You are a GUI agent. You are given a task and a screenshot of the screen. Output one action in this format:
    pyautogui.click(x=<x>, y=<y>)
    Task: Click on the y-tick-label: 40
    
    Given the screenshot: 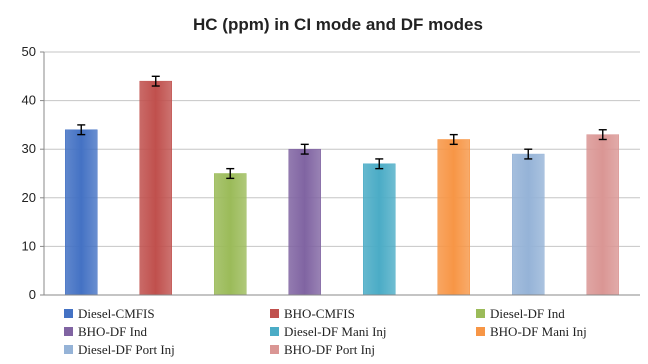 What is the action you would take?
    pyautogui.click(x=29, y=100)
    